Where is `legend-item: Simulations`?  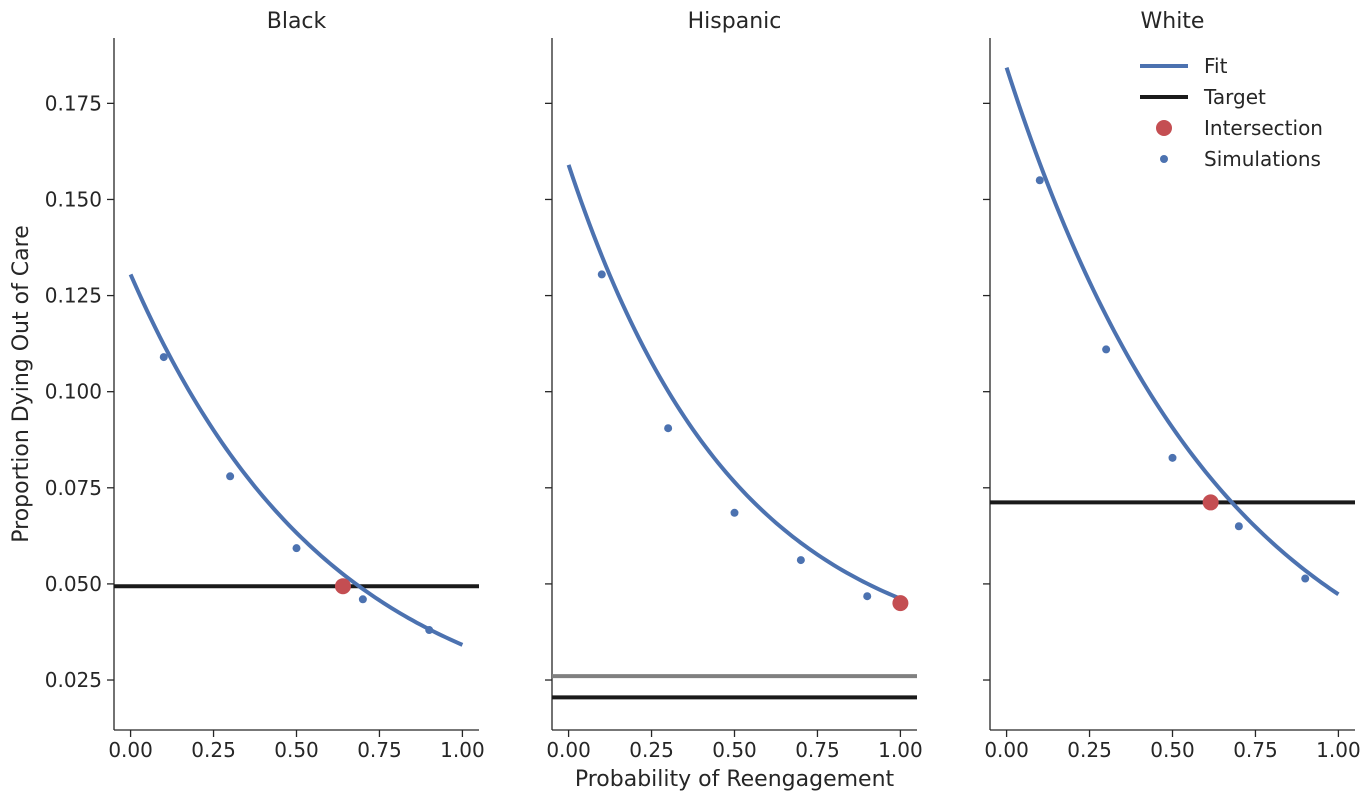 legend-item: Simulations is located at coordinates (1240, 159).